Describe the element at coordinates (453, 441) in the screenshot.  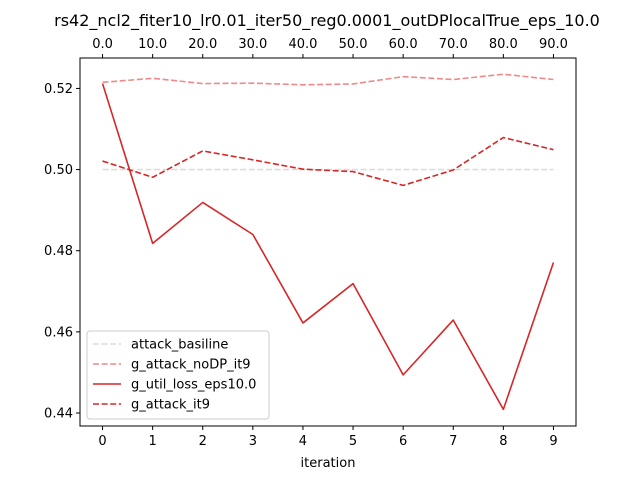
I see `x-tick-label: 7` at that location.